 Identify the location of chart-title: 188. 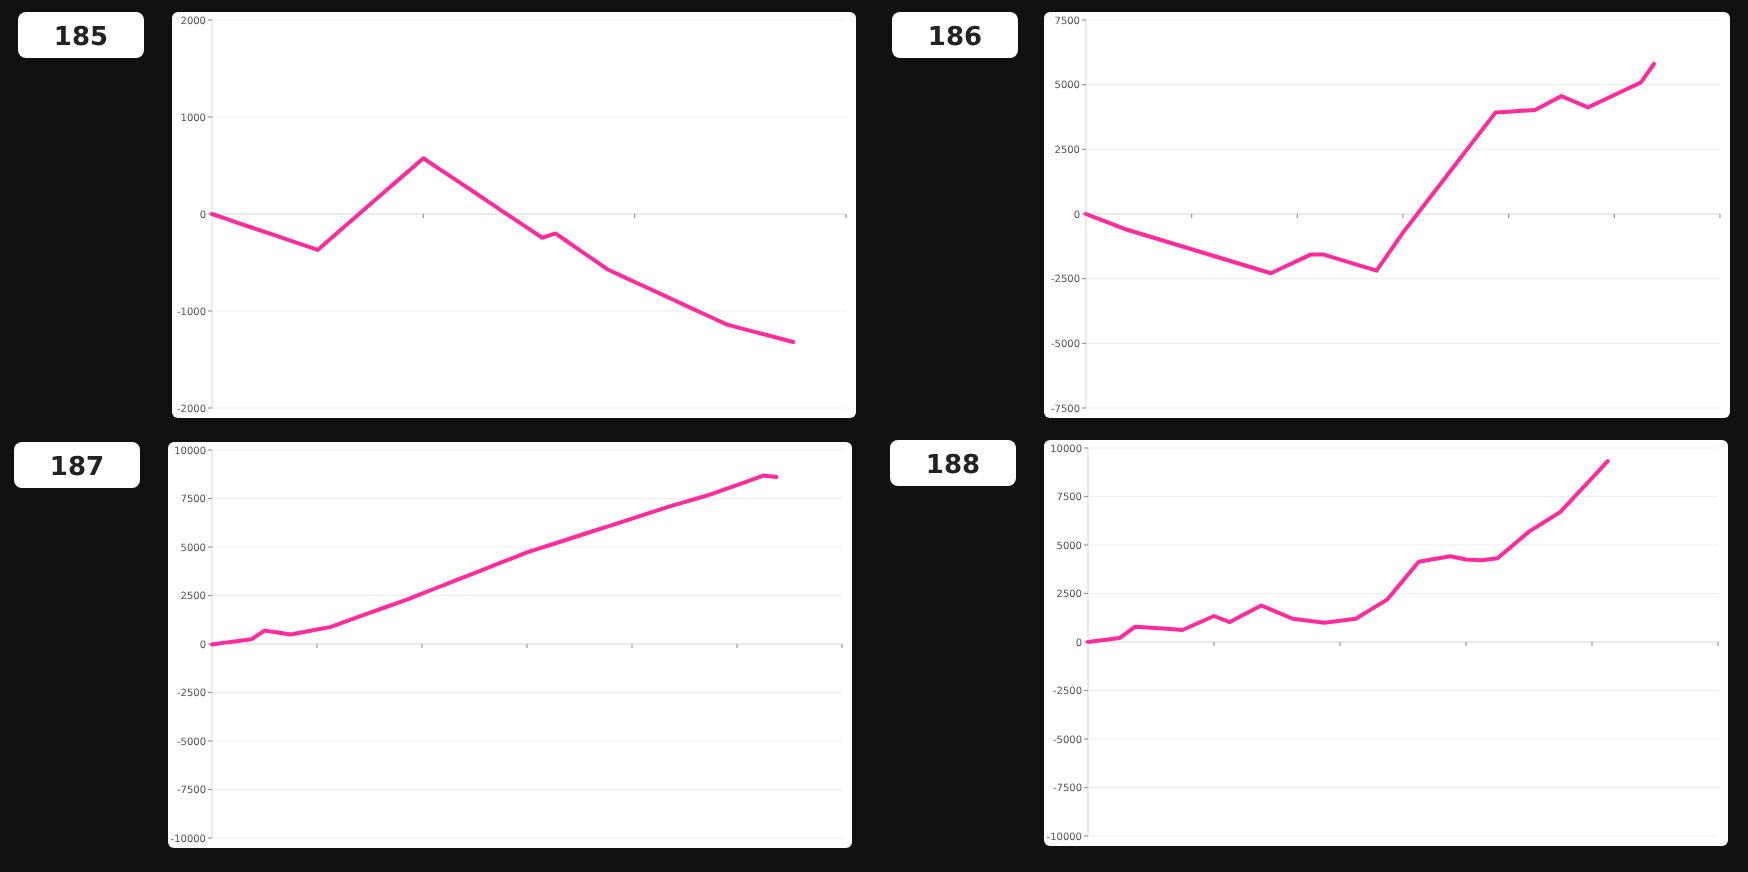
(953, 466).